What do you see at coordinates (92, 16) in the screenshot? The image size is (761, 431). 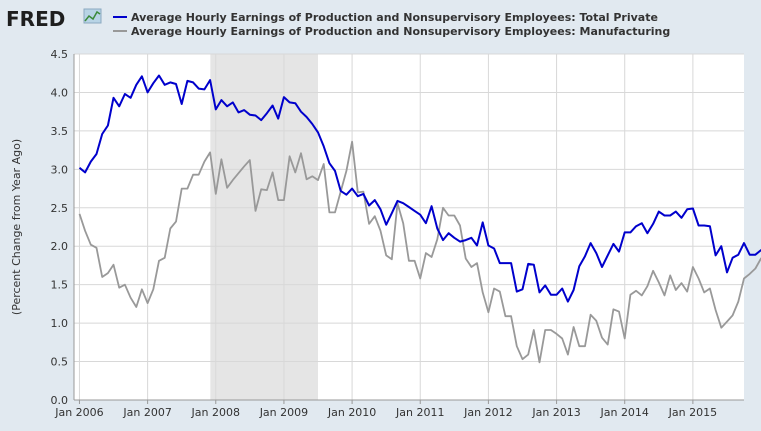 I see `fred-logo-icon` at bounding box center [92, 16].